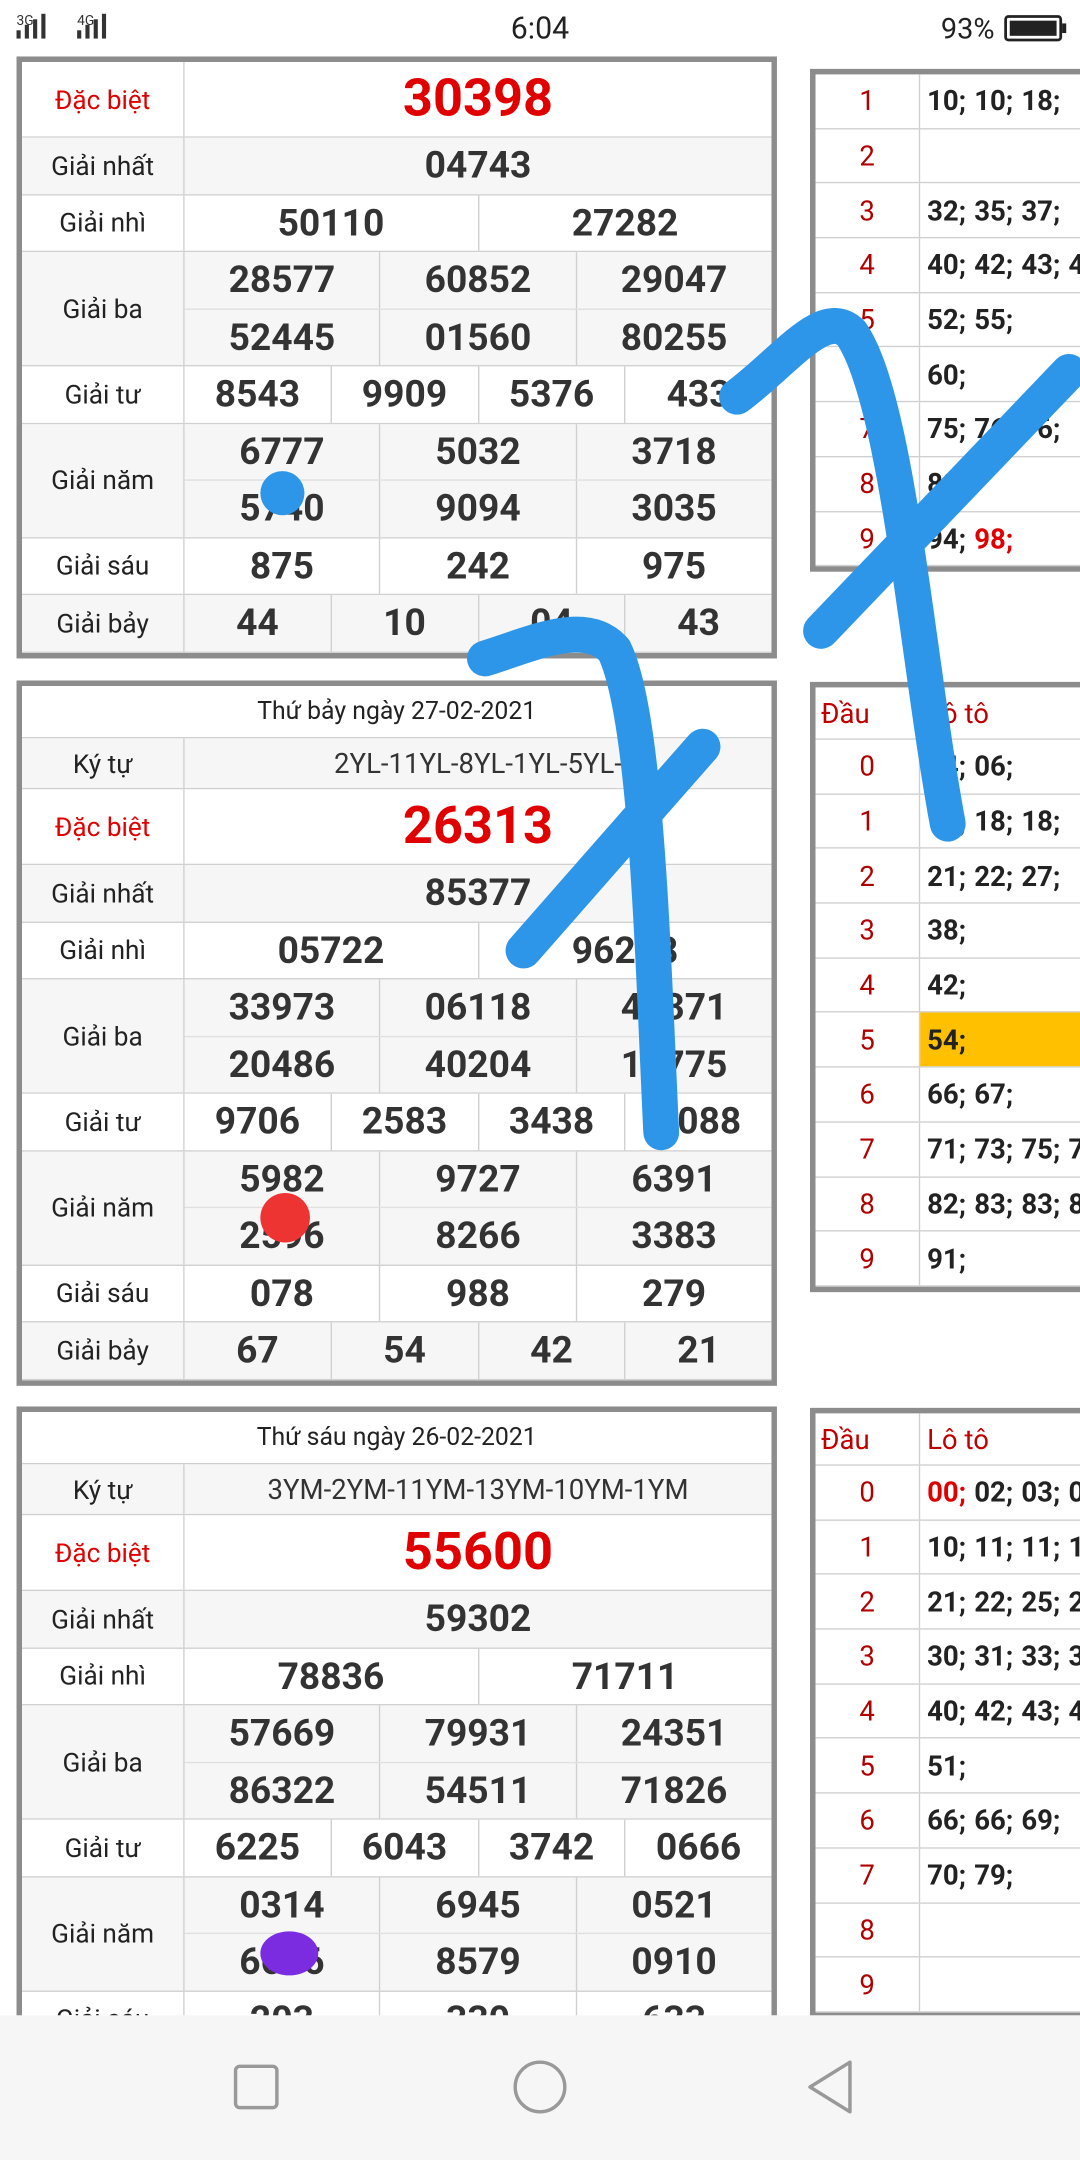 The height and width of the screenshot is (2160, 1080). Describe the element at coordinates (283, 1962) in the screenshot. I see `prize-number: 6656` at that location.